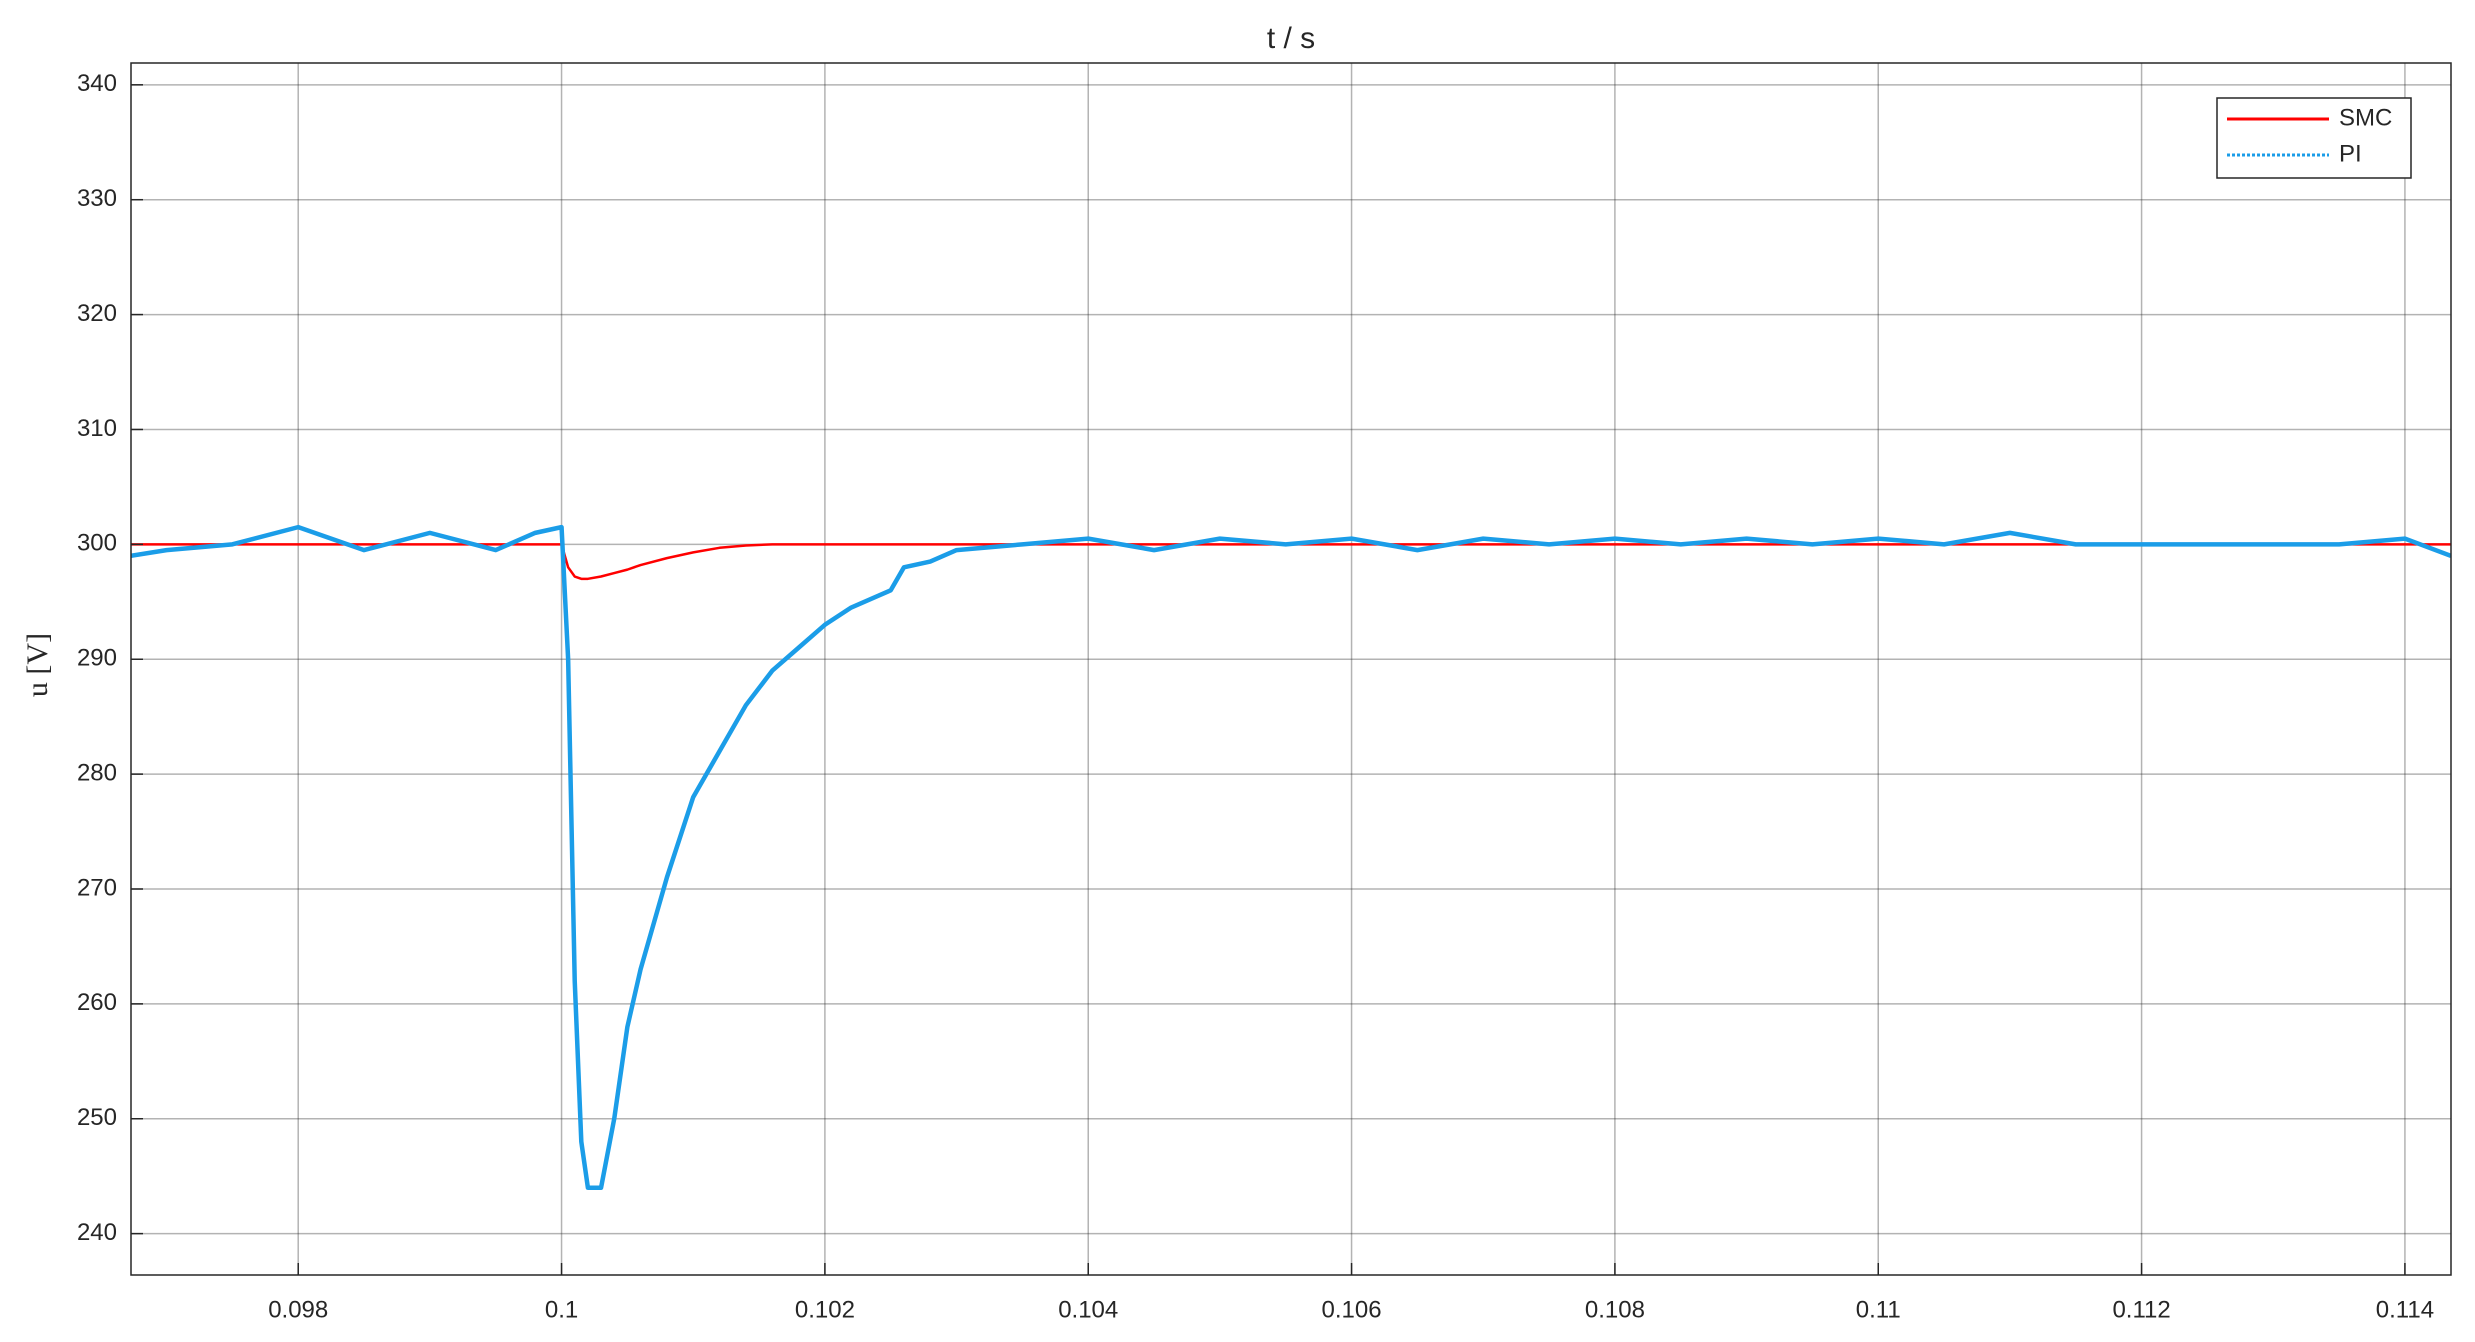  What do you see at coordinates (97, 83) in the screenshot?
I see `y-tick-label: 340` at bounding box center [97, 83].